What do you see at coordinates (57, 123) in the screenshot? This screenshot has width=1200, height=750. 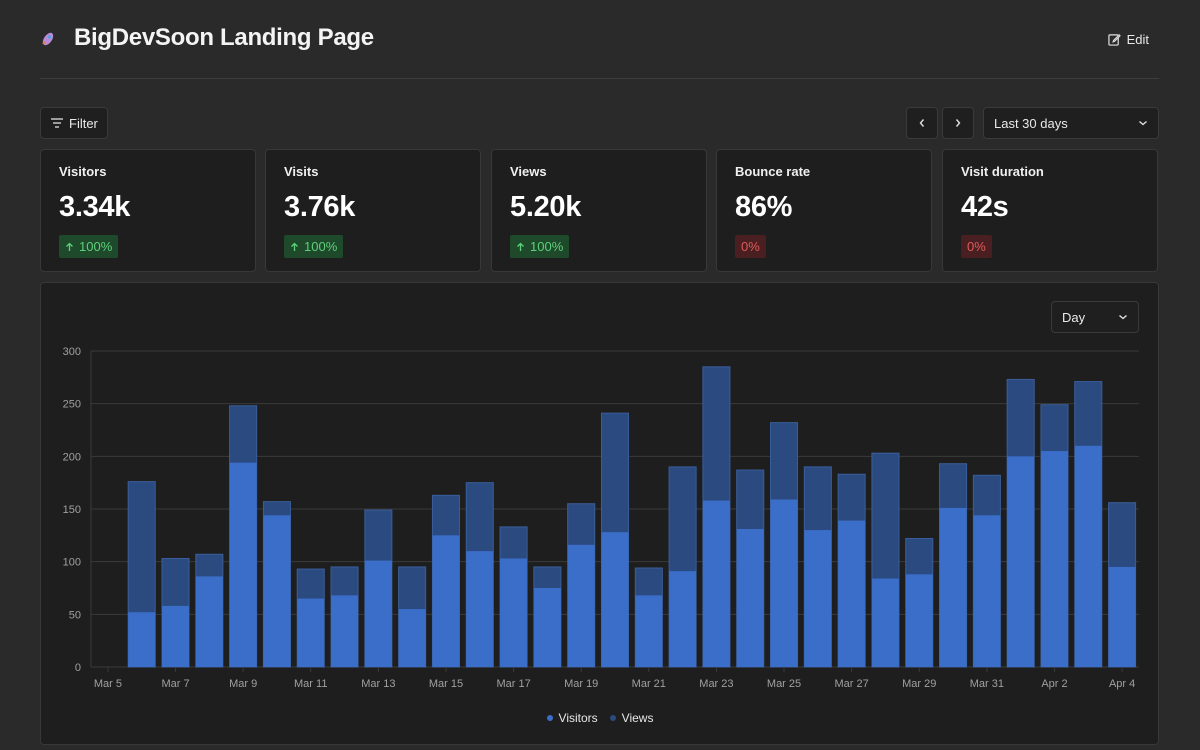 I see `filter-icon` at bounding box center [57, 123].